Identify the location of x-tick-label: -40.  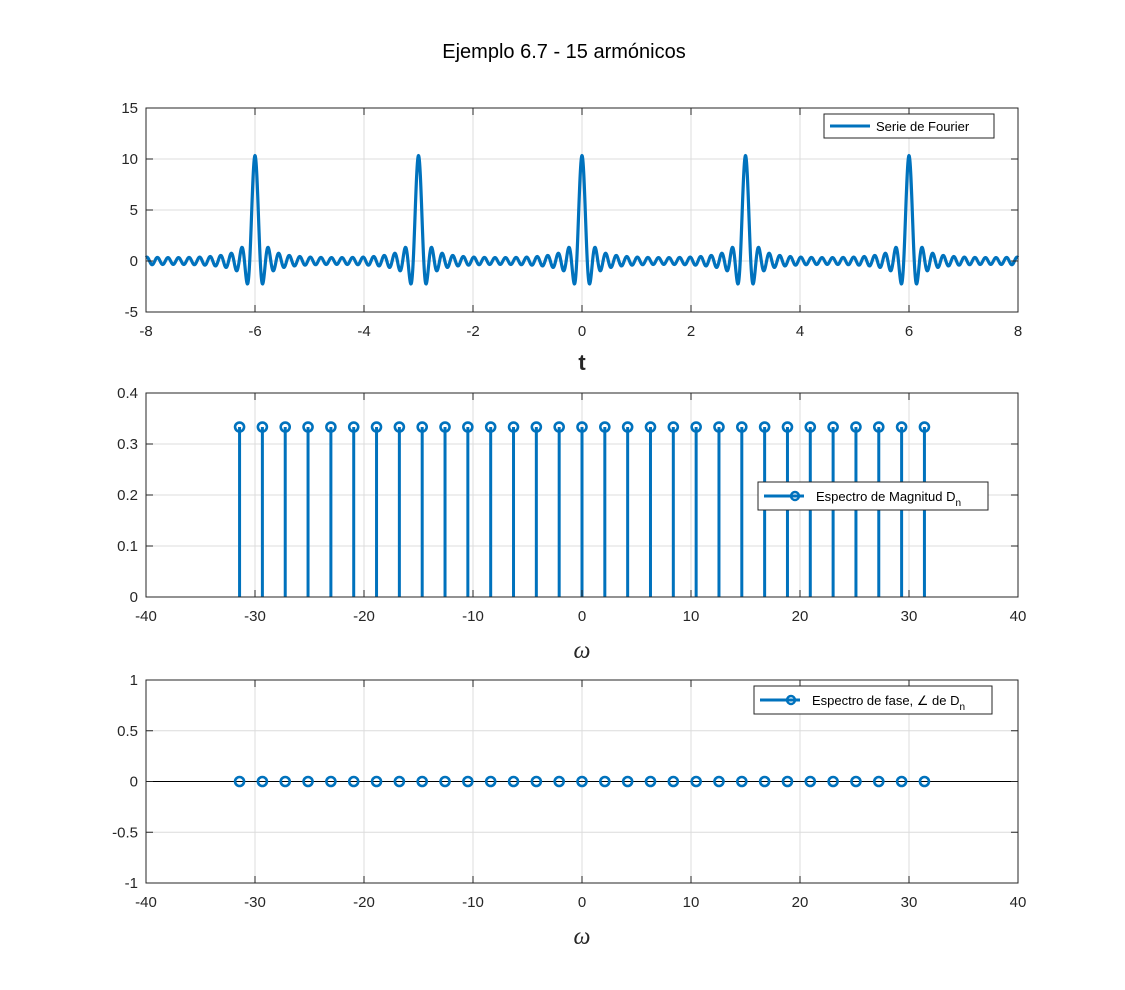
(146, 616).